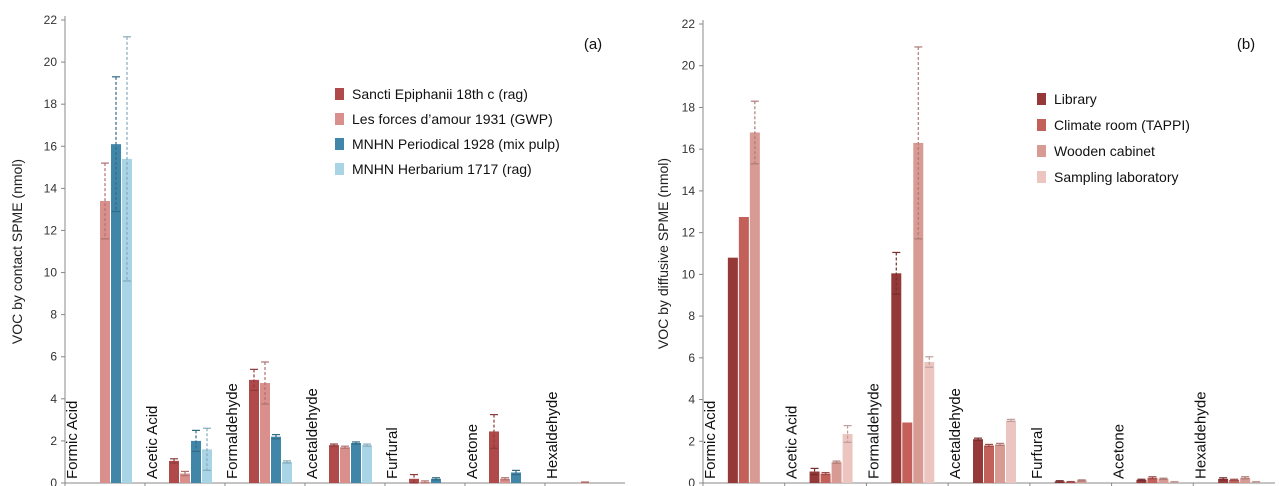  Describe the element at coordinates (1075, 99) in the screenshot. I see `legend-label: Library` at that location.